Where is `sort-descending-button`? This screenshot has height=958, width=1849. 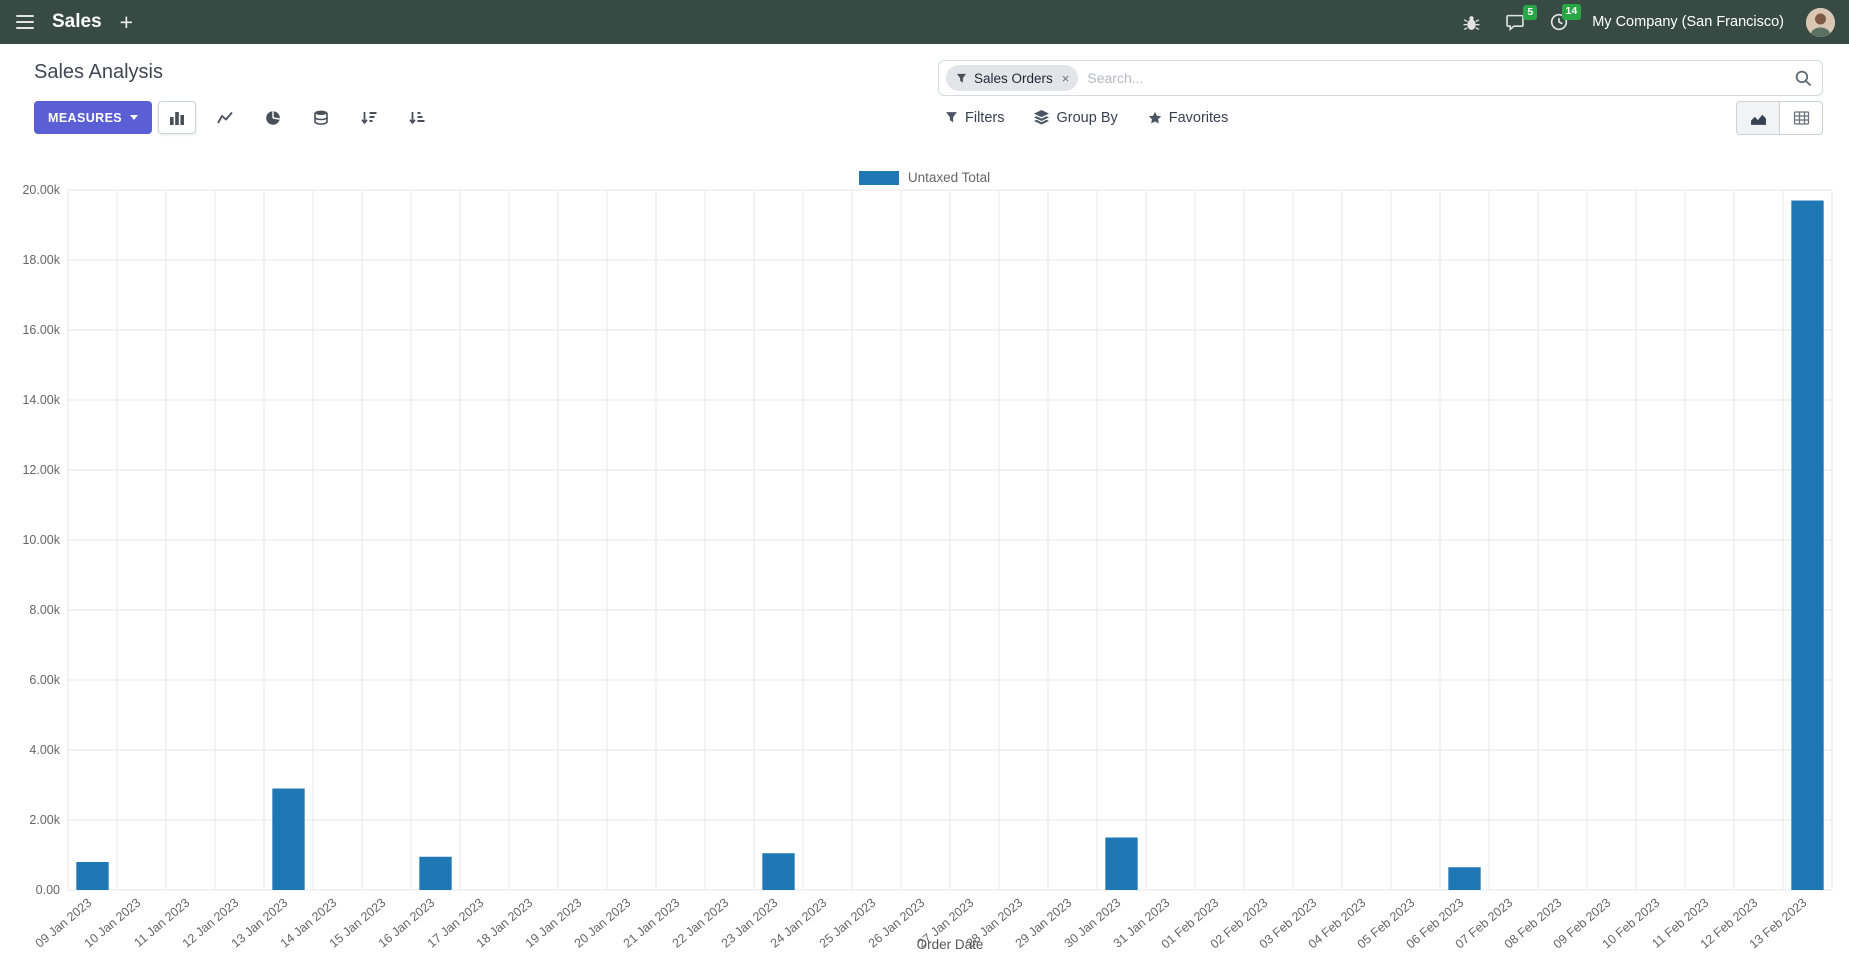
sort-descending-button is located at coordinates (369, 117).